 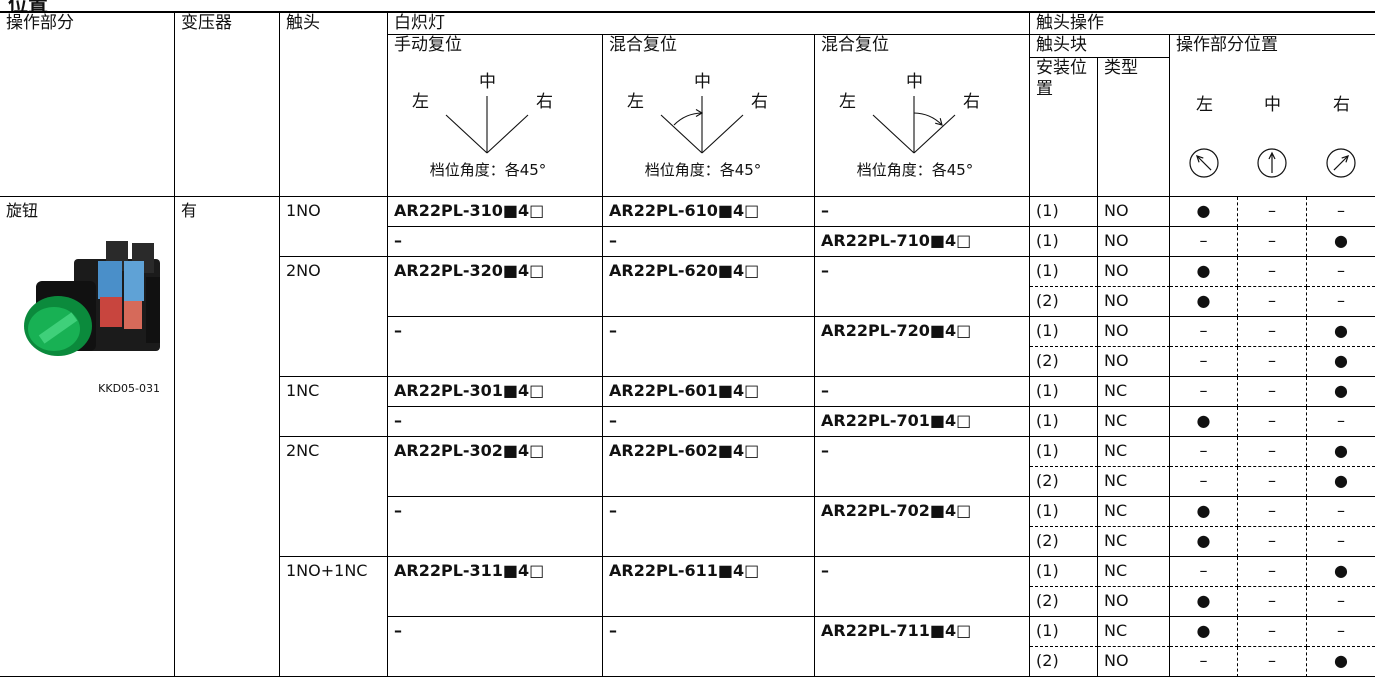 I want to click on model-code: AR22PL-311■4□, so click(x=495, y=587).